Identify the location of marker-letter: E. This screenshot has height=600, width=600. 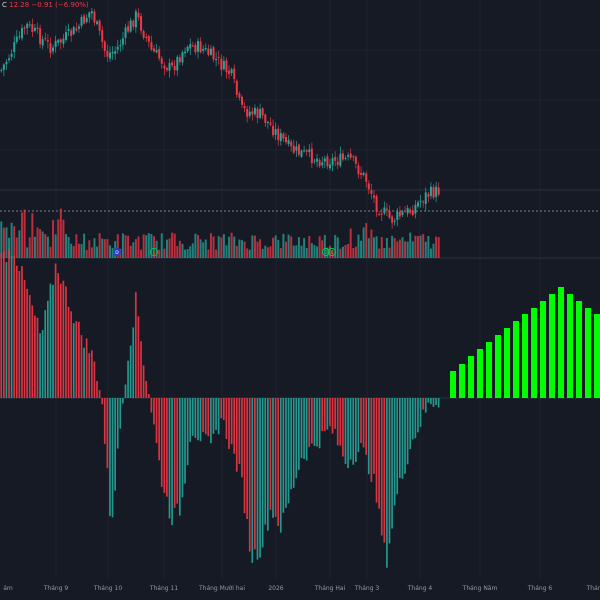
(326, 253).